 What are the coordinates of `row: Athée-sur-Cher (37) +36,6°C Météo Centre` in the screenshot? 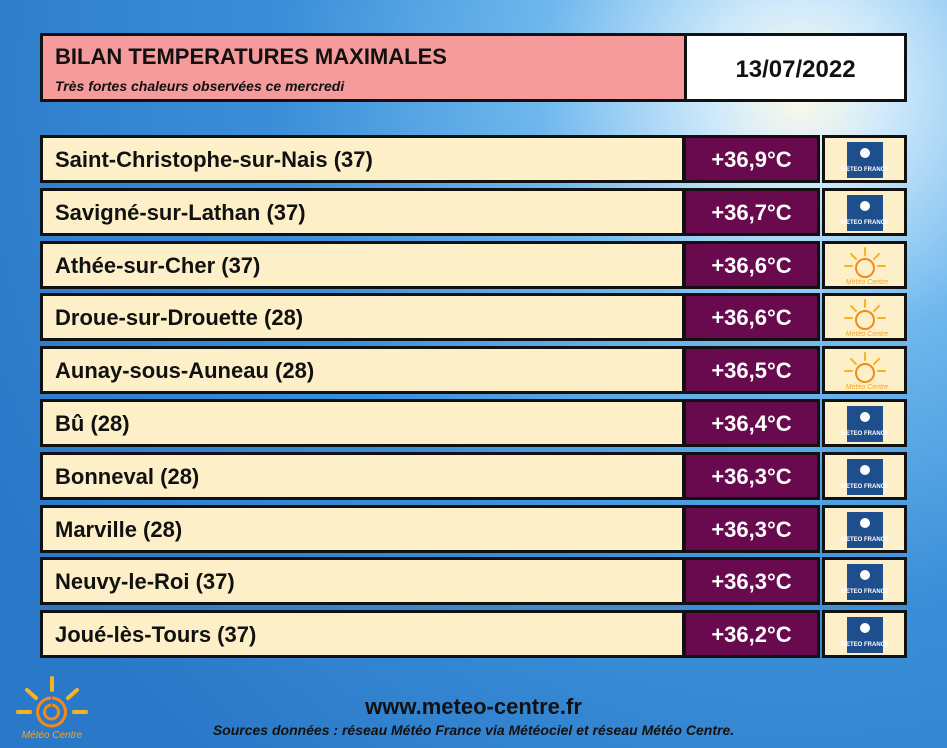 It's located at (473, 264).